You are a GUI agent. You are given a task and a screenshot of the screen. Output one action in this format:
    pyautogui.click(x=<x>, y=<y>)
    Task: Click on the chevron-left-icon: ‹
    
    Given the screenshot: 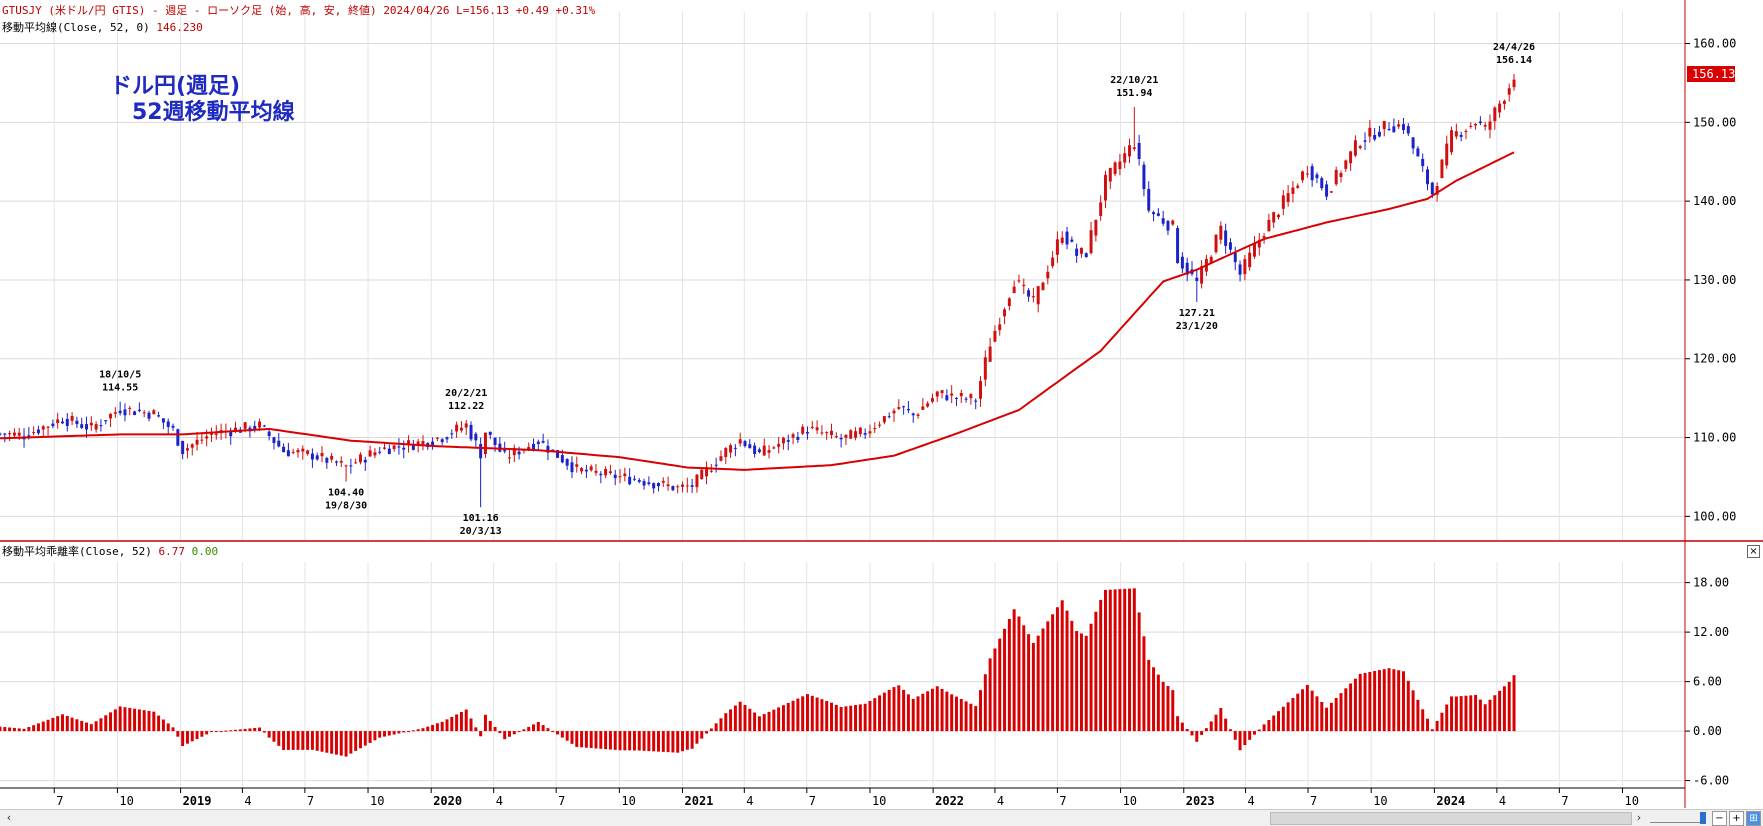 What is the action you would take?
    pyautogui.click(x=9, y=817)
    